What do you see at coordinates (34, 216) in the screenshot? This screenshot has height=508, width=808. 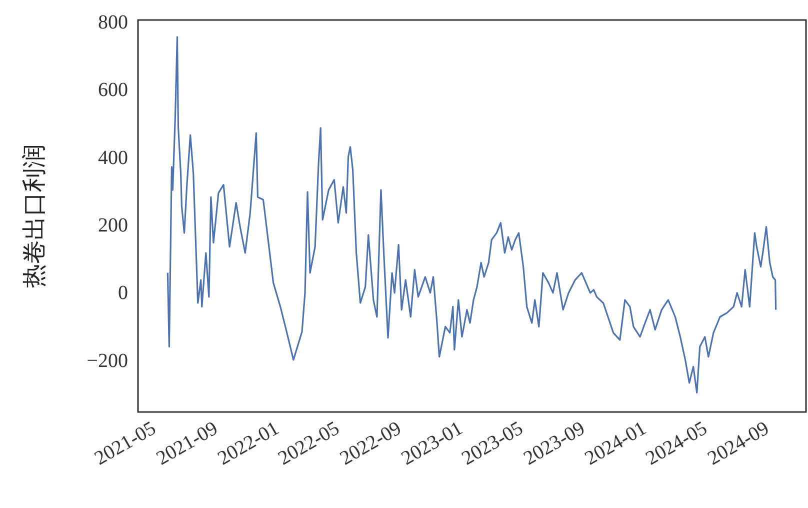 I see `y-axis-title: 热卷出口利润` at bounding box center [34, 216].